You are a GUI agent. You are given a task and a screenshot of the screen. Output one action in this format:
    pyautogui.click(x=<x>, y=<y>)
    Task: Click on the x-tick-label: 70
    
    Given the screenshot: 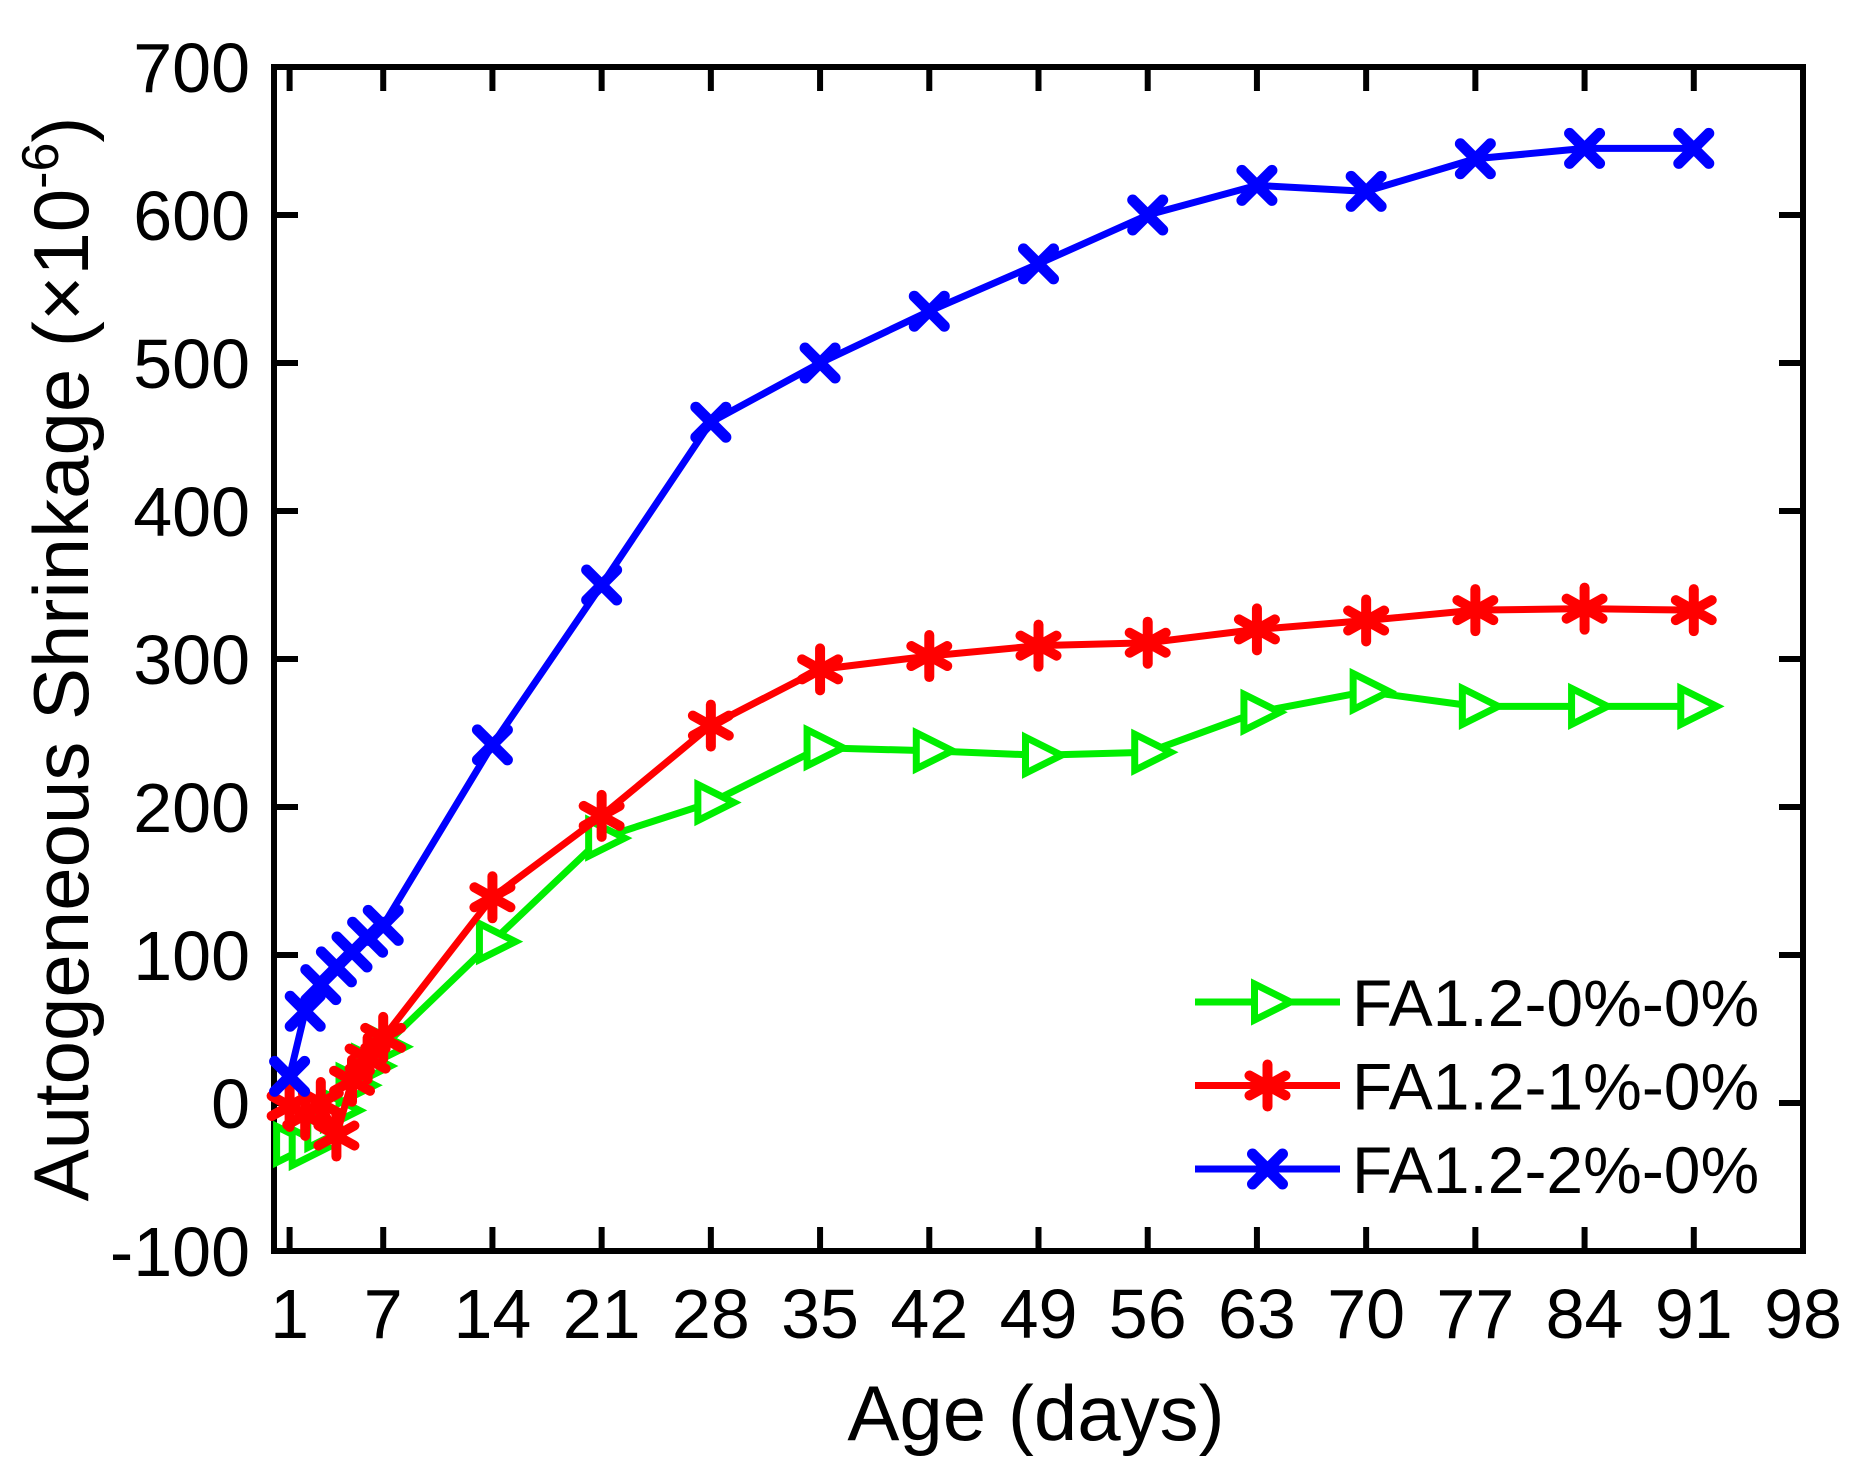 What is the action you would take?
    pyautogui.click(x=1366, y=1314)
    